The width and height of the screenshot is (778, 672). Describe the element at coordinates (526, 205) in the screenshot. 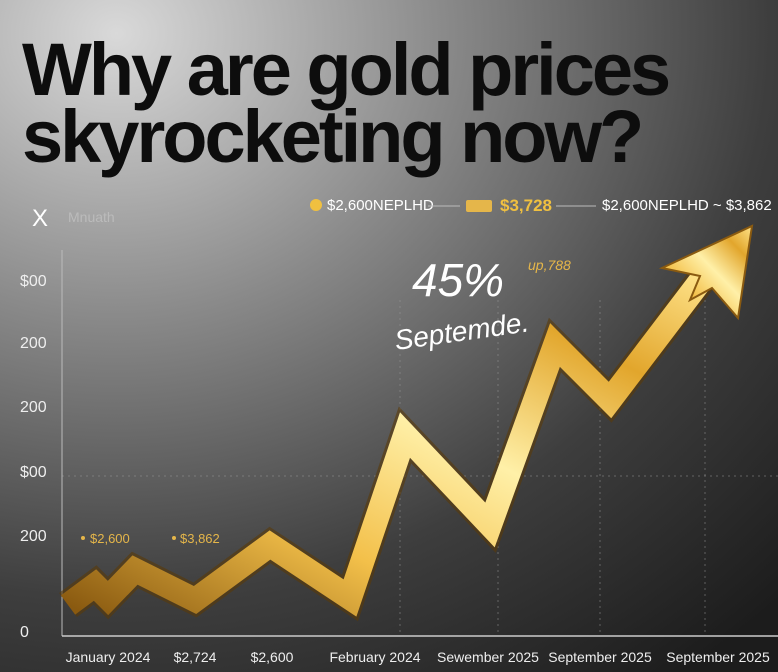

I see `legend-item: $3,728` at that location.